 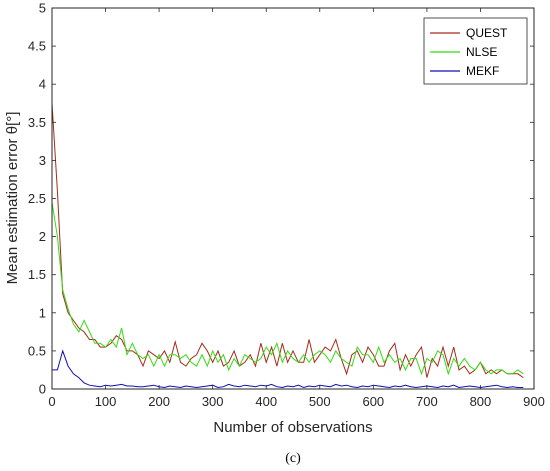 I want to click on x-tick-label: 500, so click(x=320, y=401).